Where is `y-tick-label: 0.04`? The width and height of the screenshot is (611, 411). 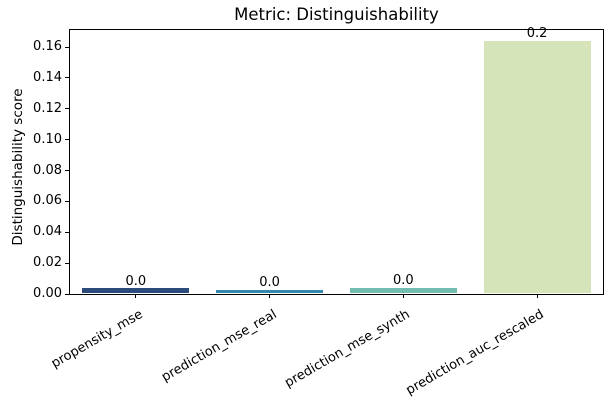 y-tick-label: 0.04 is located at coordinates (47, 232).